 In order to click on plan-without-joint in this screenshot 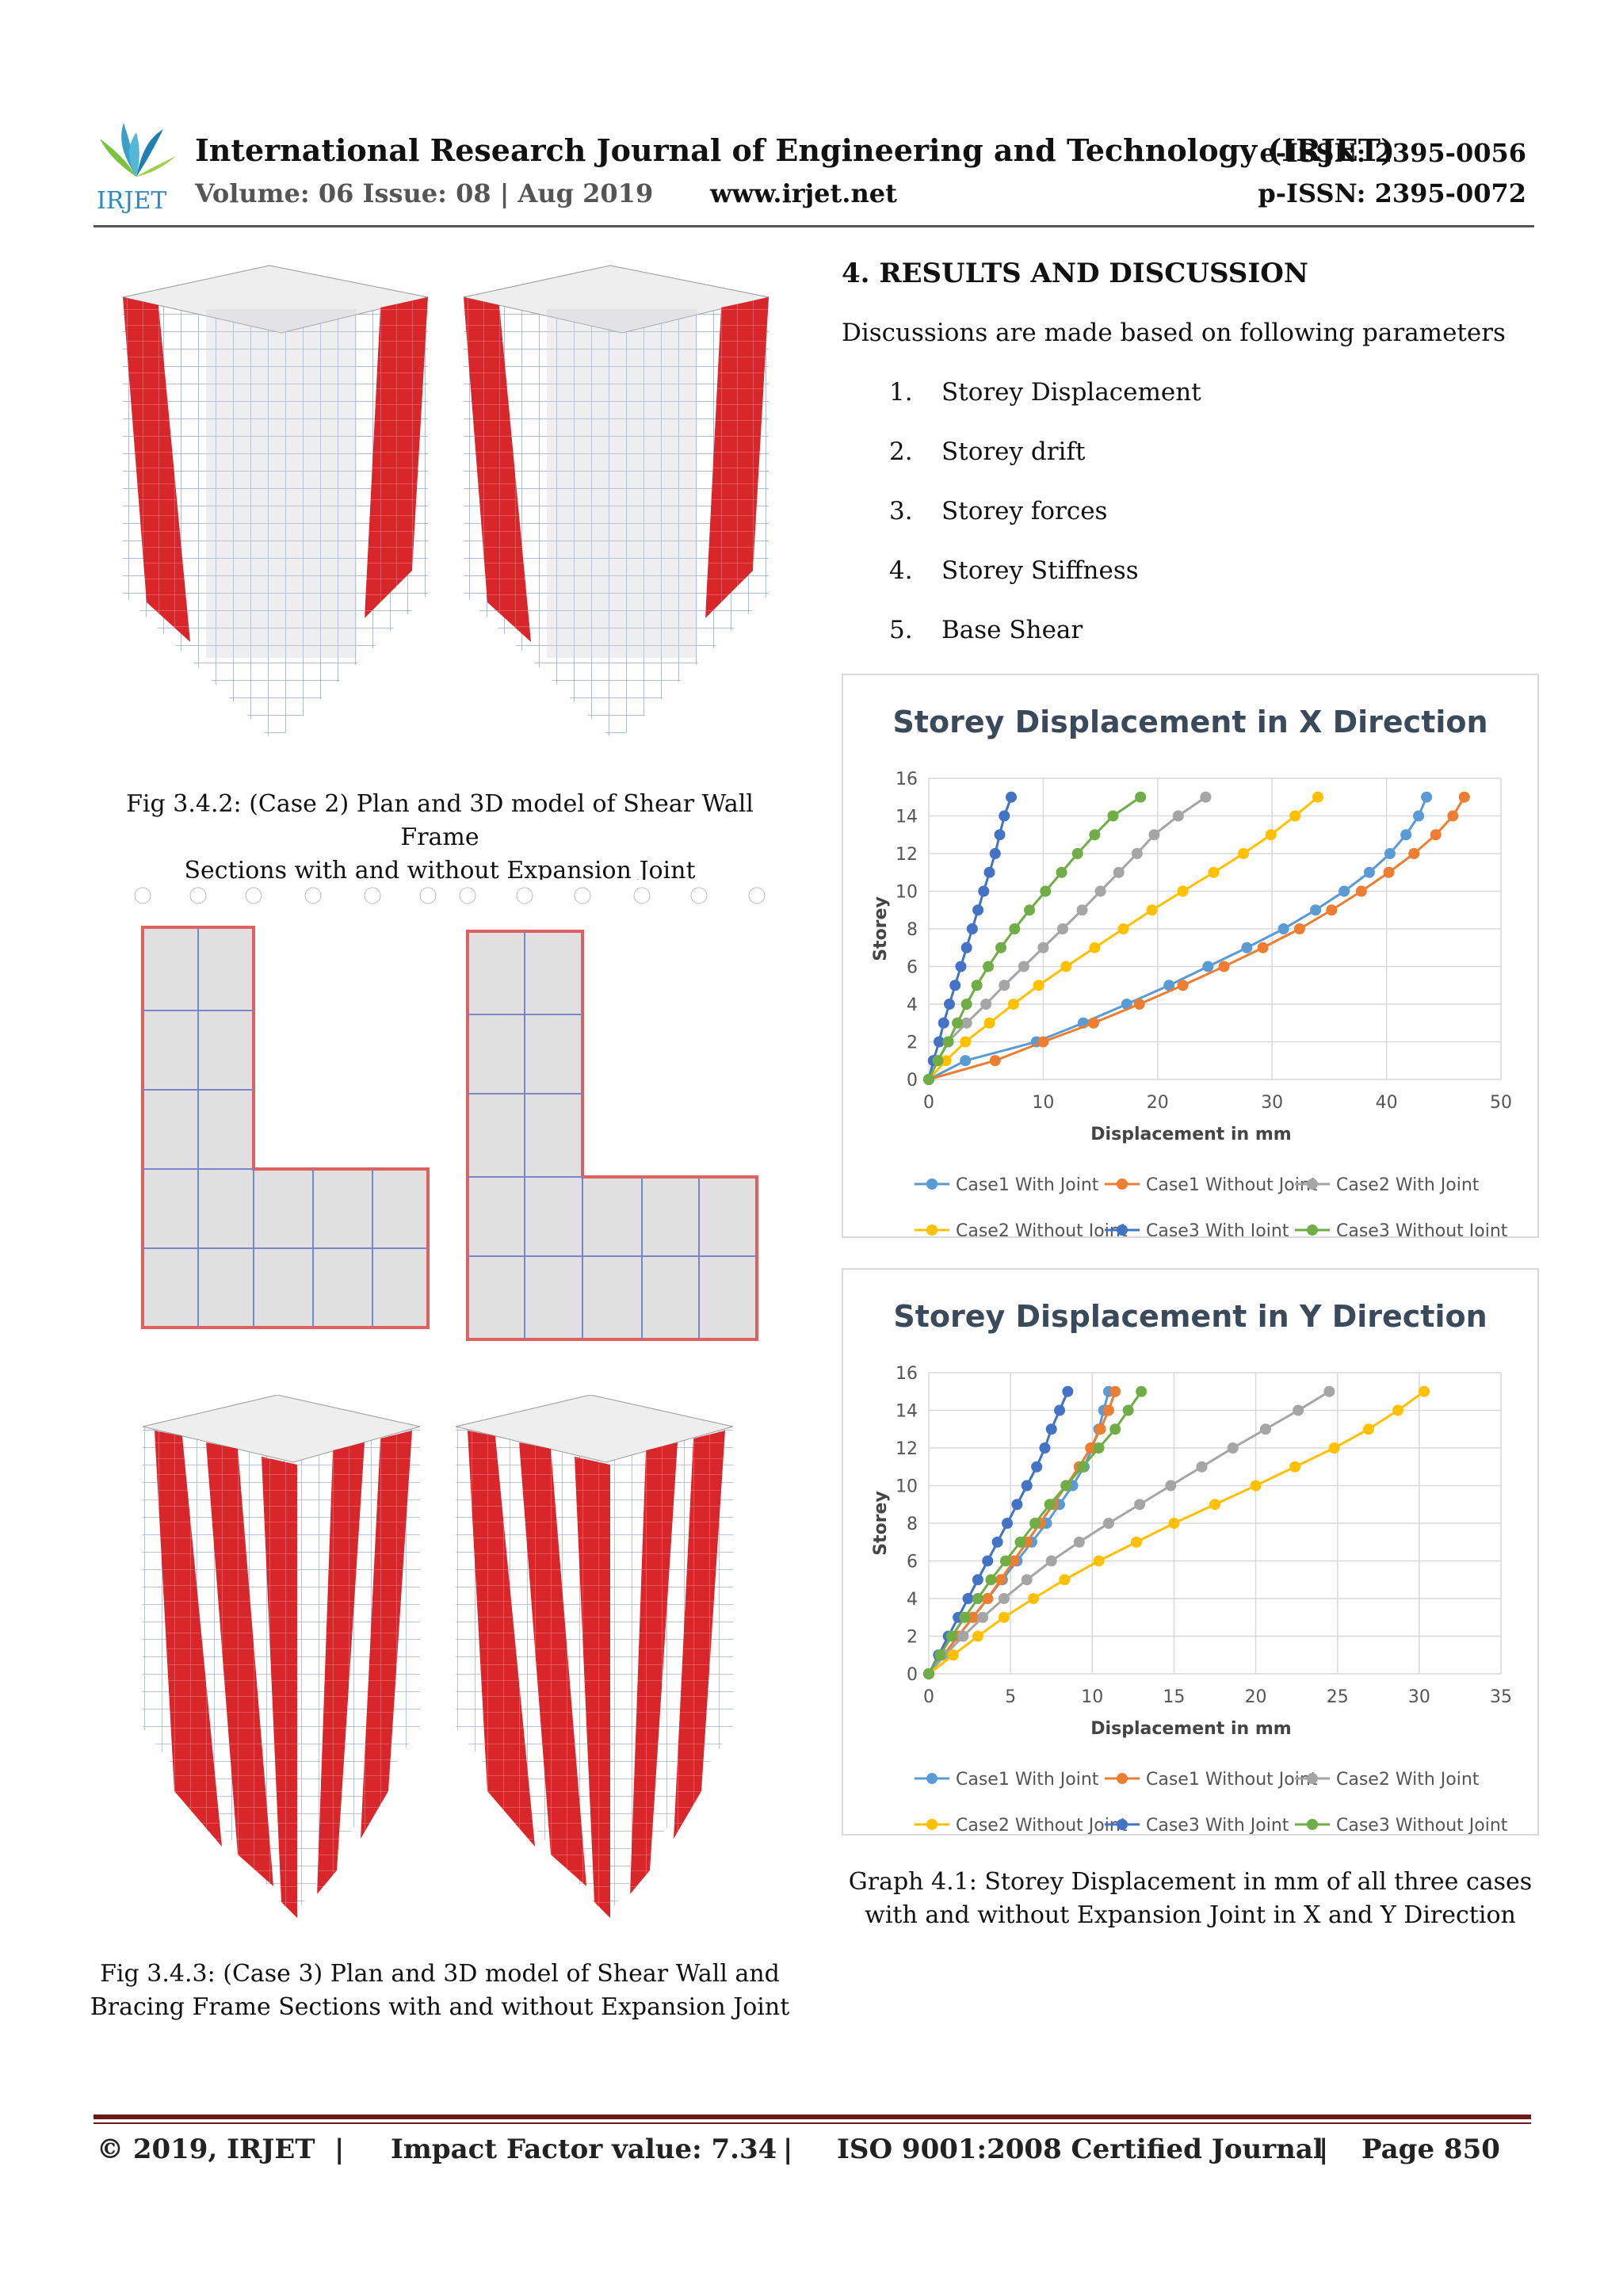, I will do `click(612, 1114)`.